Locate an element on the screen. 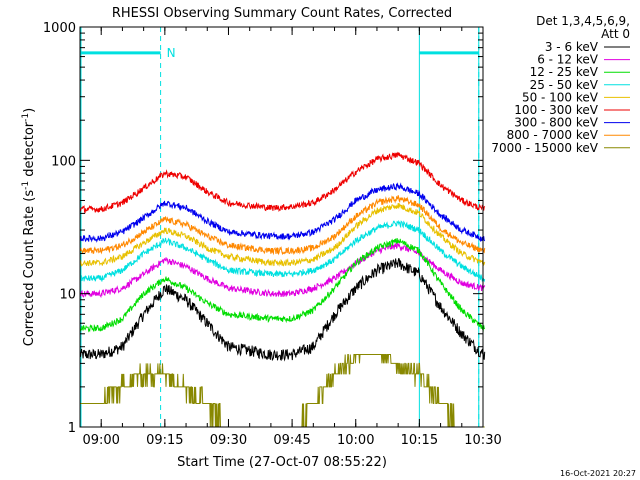 The width and height of the screenshot is (640, 480). y-tick-label: 10 is located at coordinates (67, 295).